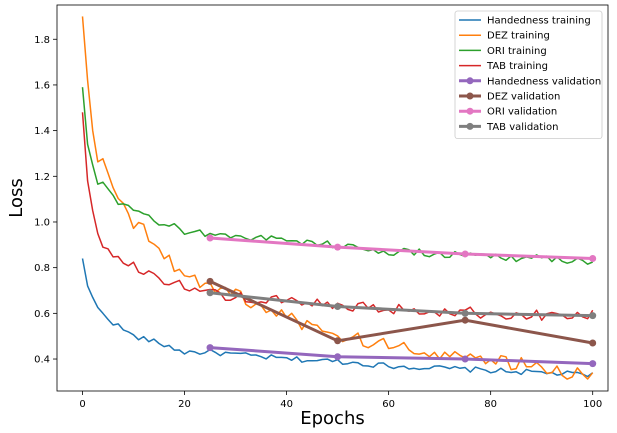 The image size is (617, 433). I want to click on ori-validation-legend-label: ORI validation, so click(522, 112).